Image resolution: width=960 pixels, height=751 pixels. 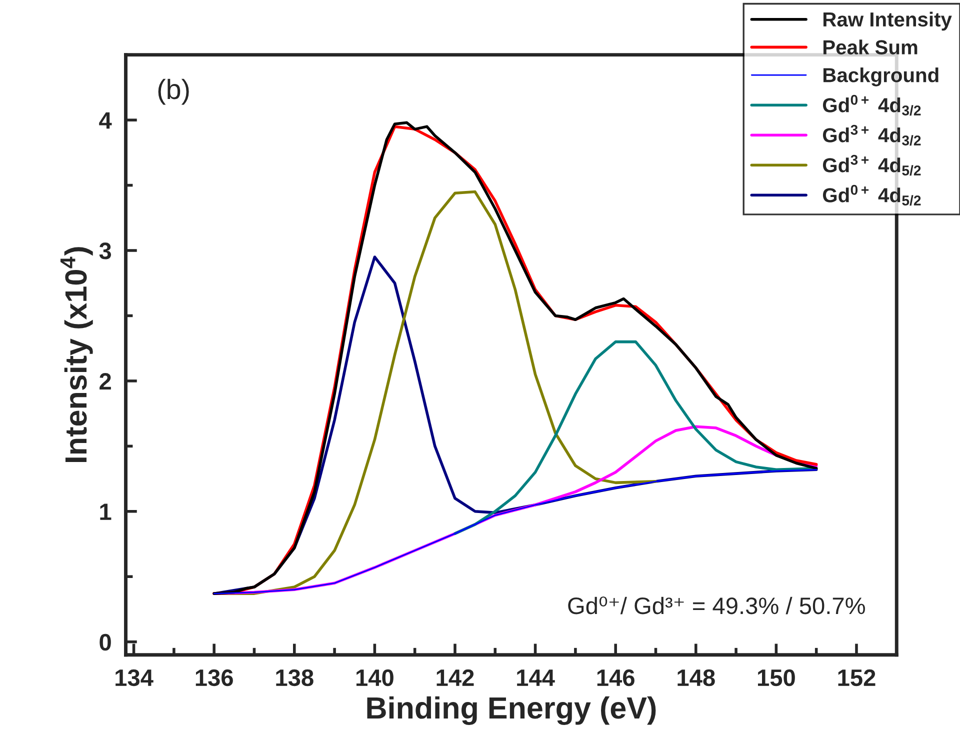 I want to click on y-tick-label: 0, so click(x=105, y=642).